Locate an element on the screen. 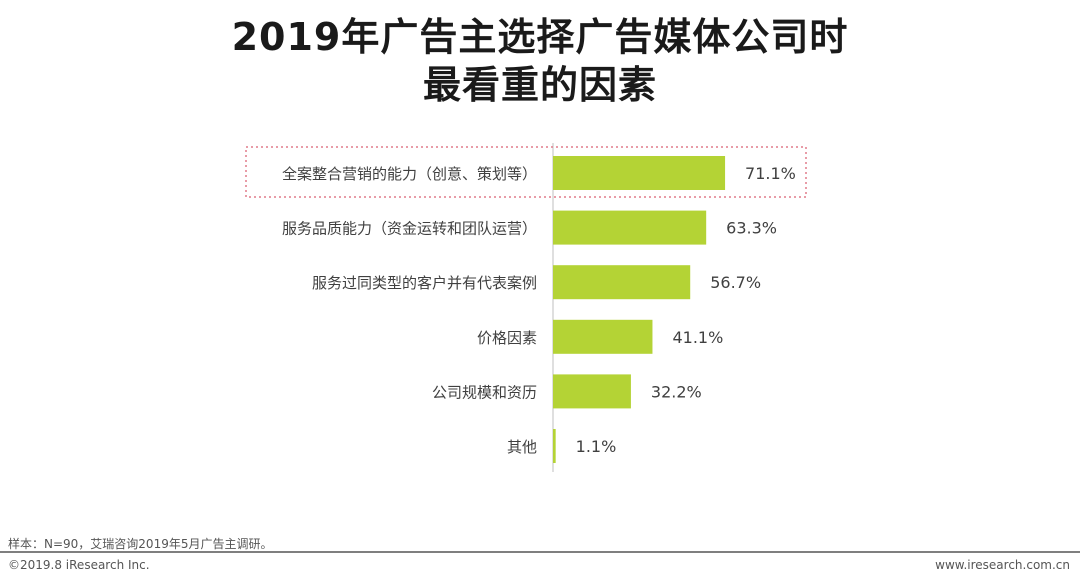 This screenshot has width=1080, height=581. value-label-2: 56.7% is located at coordinates (735, 282).